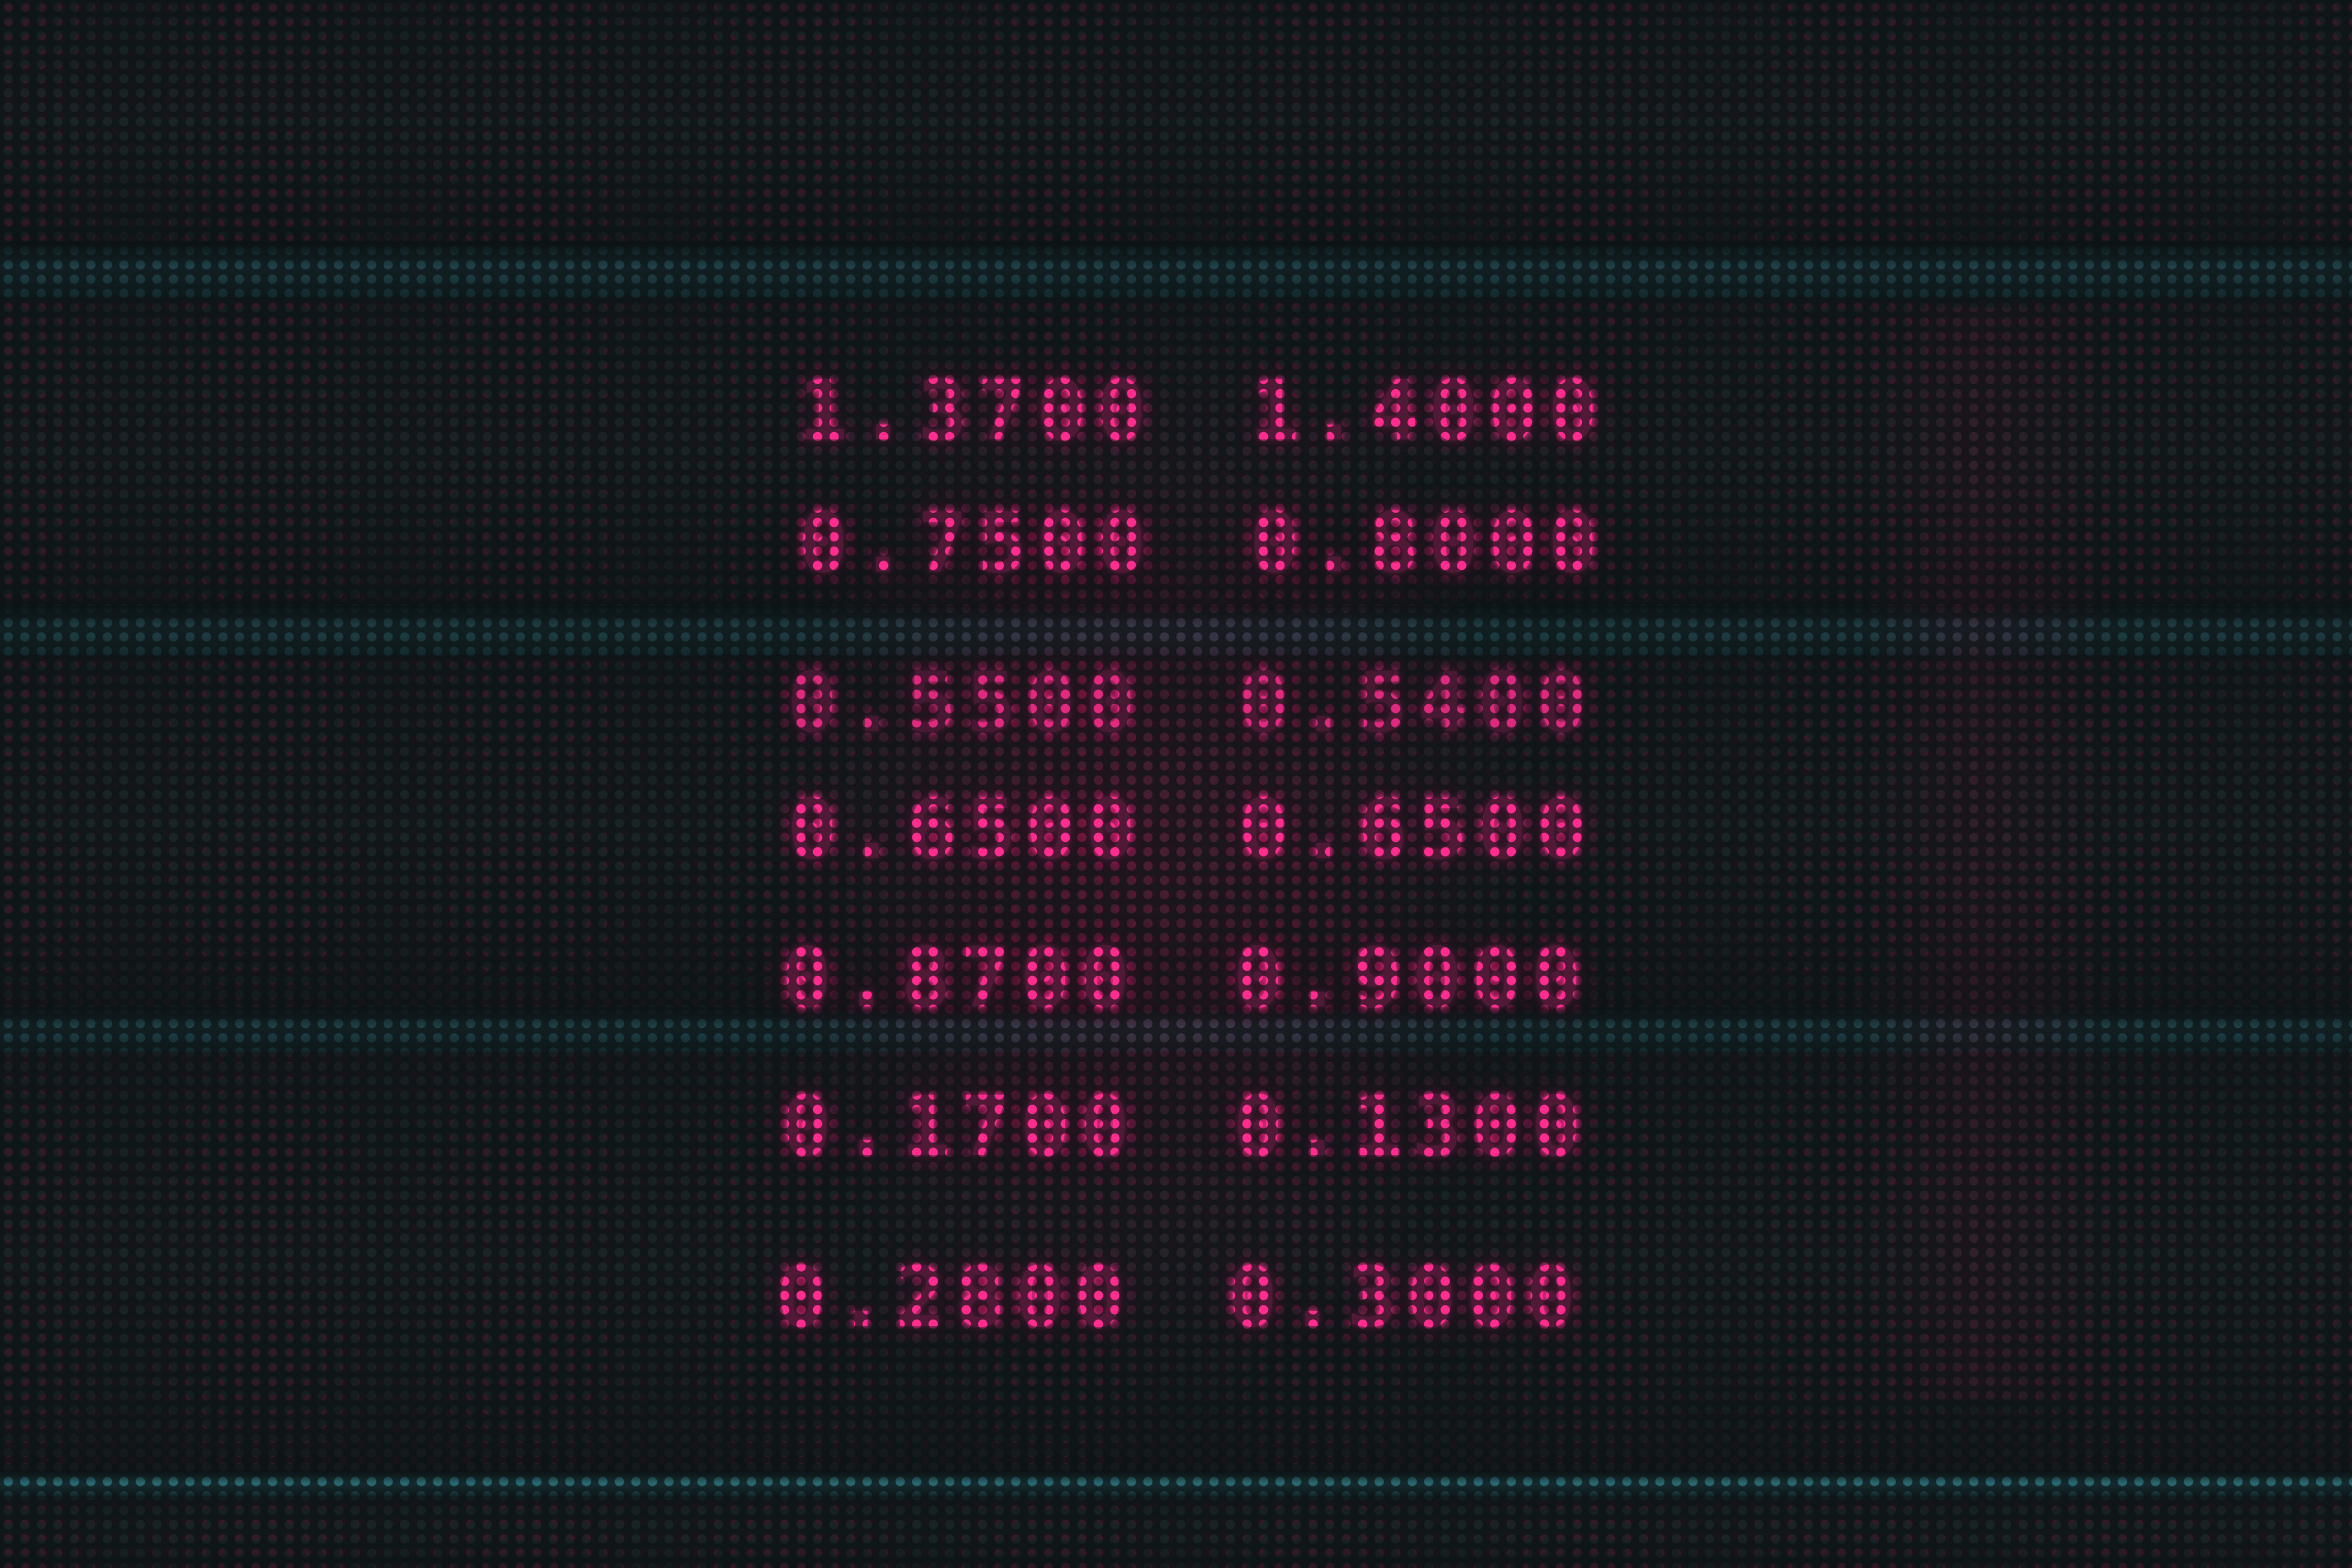  I want to click on left-value: 0.7500, so click(977, 543).